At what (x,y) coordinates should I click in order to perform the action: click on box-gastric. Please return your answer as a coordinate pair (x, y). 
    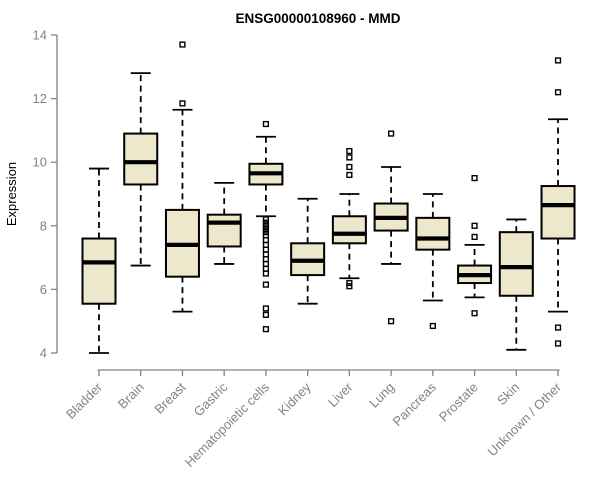
    Looking at the image, I should click on (224, 223).